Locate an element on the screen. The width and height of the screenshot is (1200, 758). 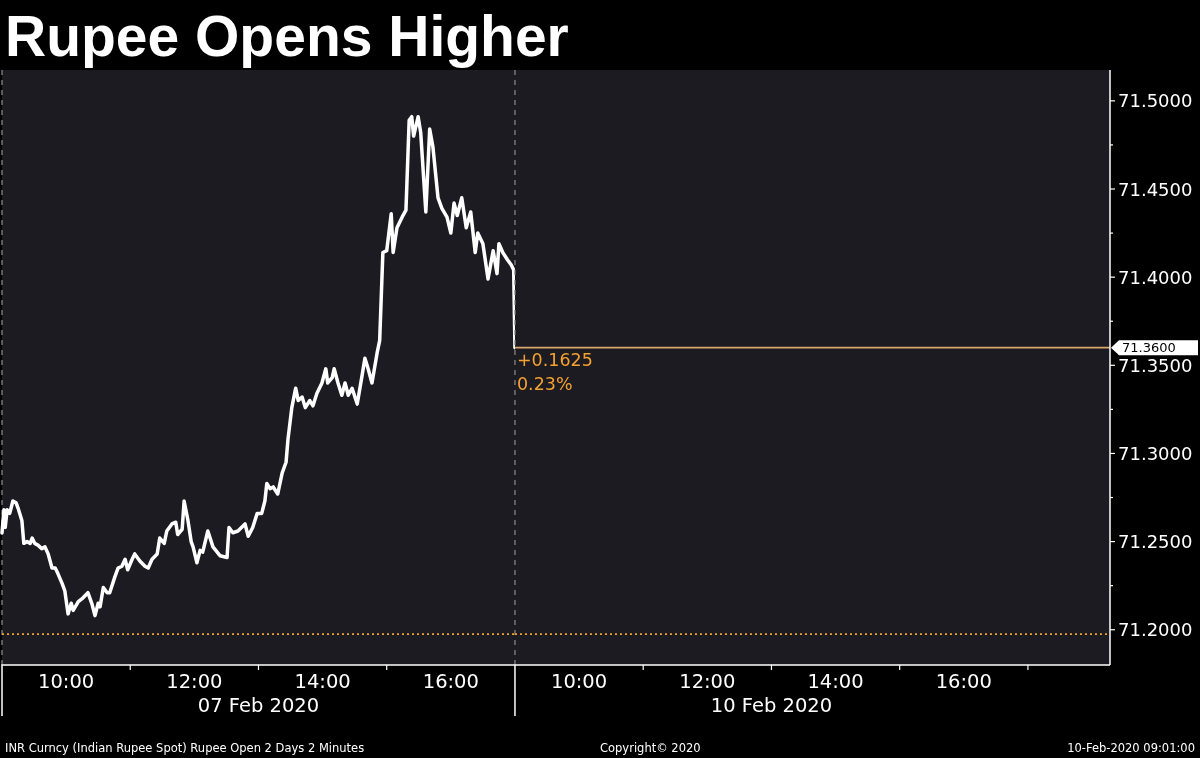
y-tick-label: 71.4500 is located at coordinates (1155, 189).